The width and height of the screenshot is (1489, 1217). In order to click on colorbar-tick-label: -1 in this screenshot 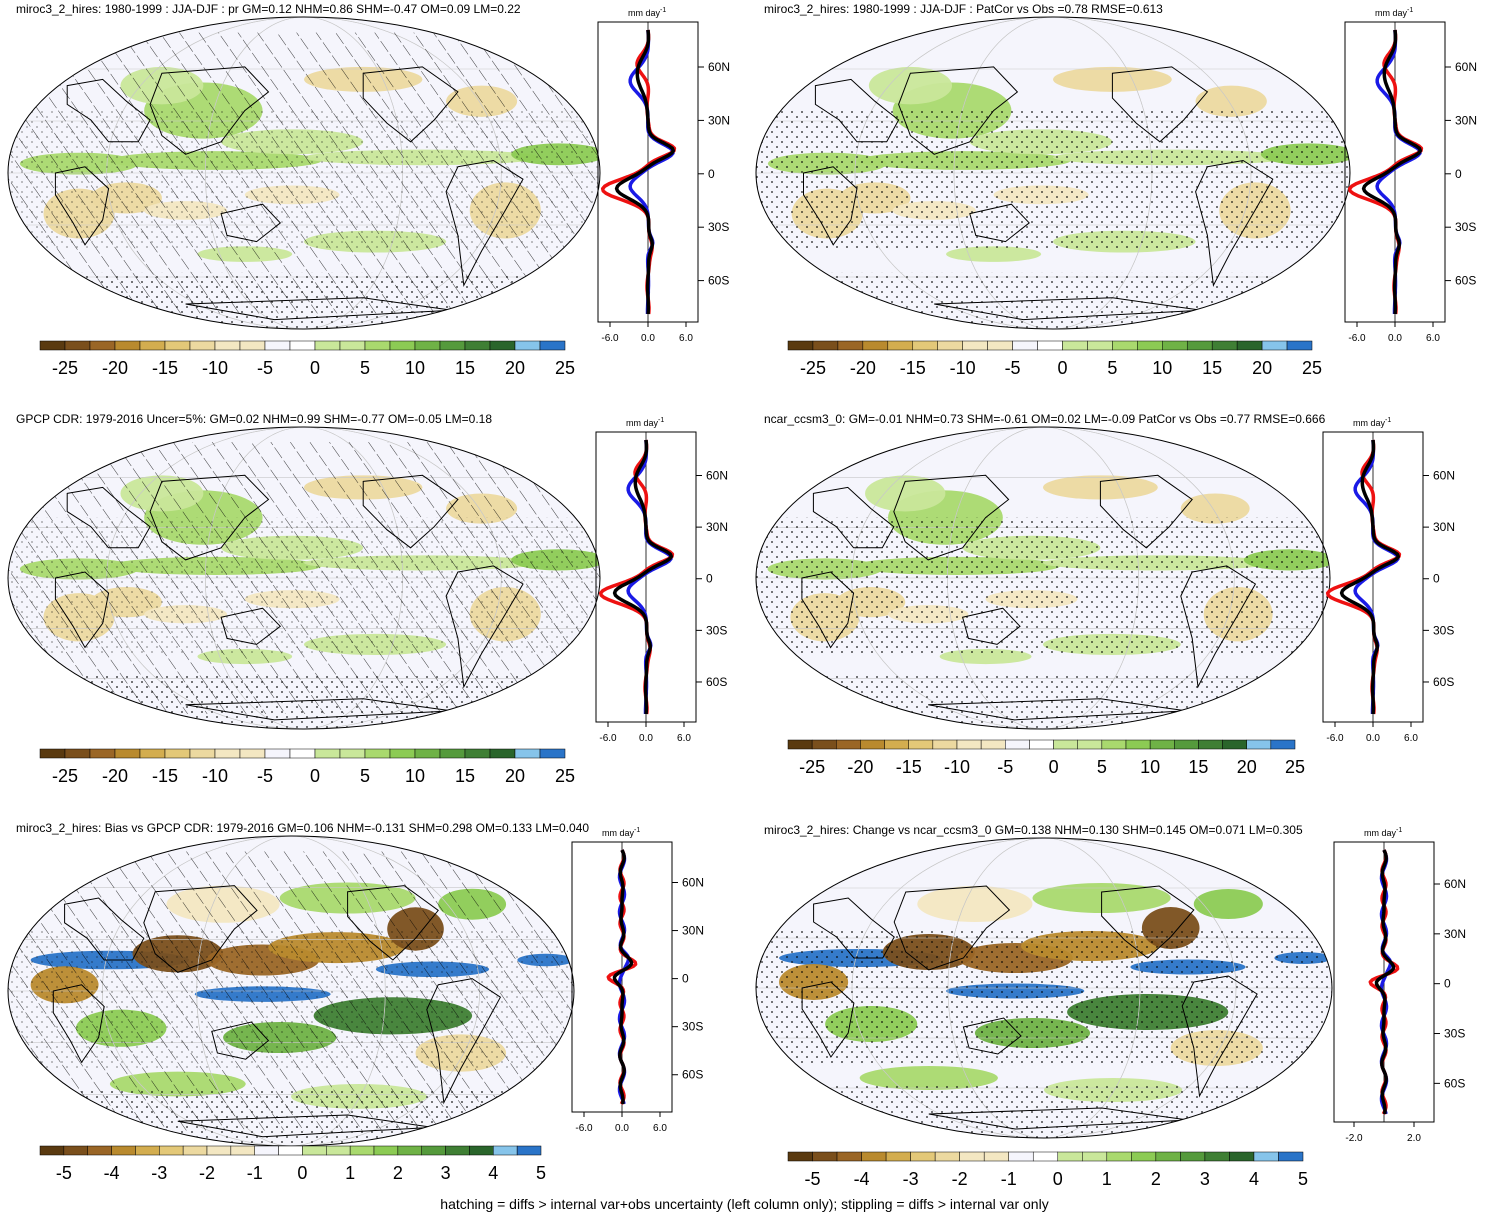, I will do `click(1009, 1179)`.